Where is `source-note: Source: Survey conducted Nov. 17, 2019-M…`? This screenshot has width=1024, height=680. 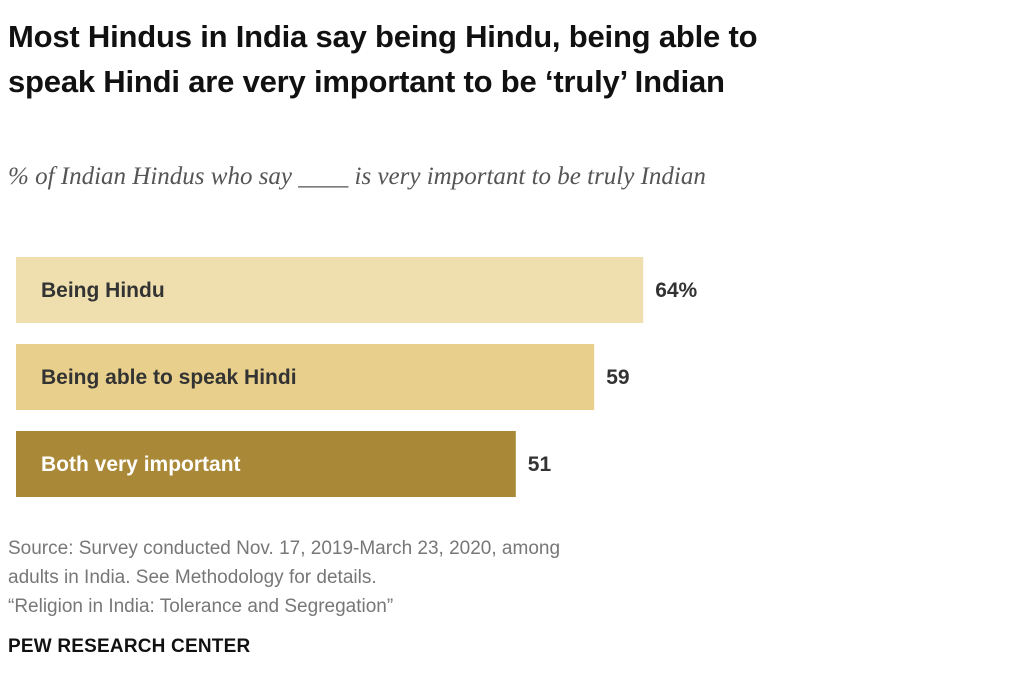 source-note: Source: Survey conducted Nov. 17, 2019-M… is located at coordinates (368, 577).